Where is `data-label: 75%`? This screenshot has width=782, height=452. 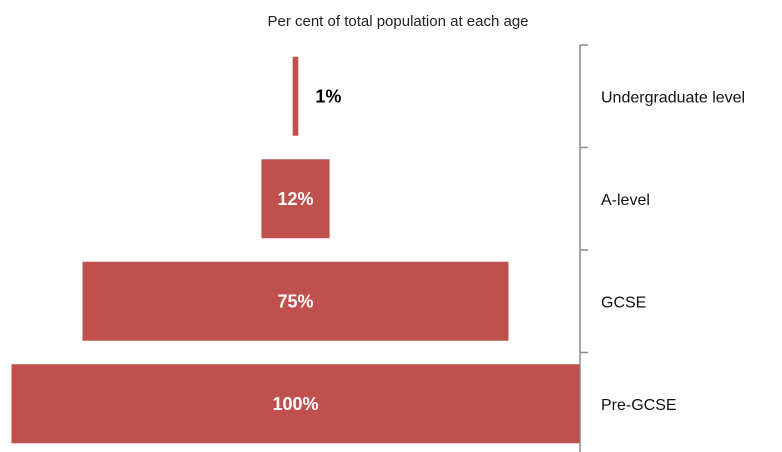
data-label: 75% is located at coordinates (295, 301).